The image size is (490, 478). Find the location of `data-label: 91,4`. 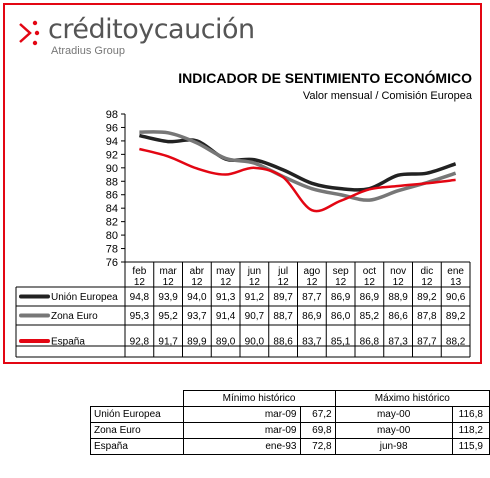

data-label: 91,4 is located at coordinates (226, 316).